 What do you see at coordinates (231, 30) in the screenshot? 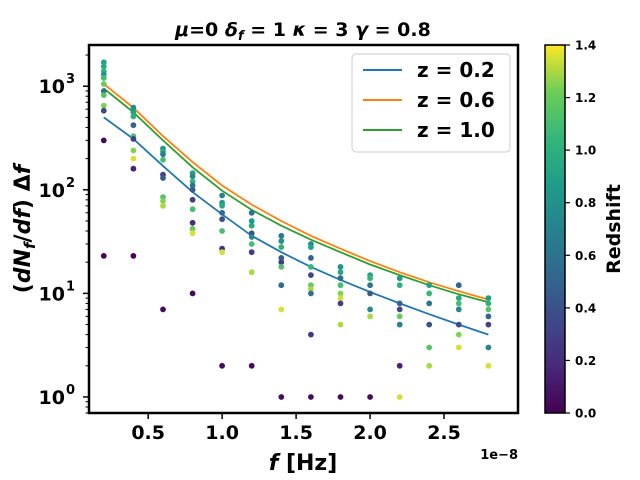
I see `title-delta: δ` at bounding box center [231, 30].